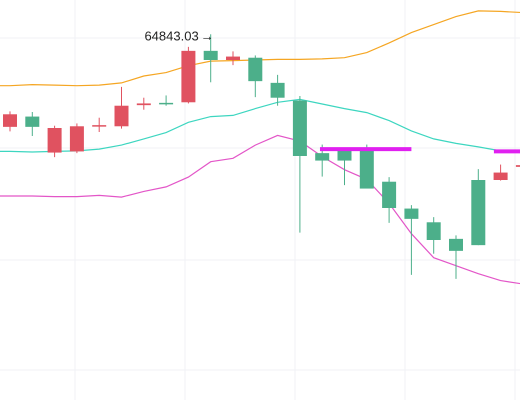  What do you see at coordinates (207, 35) in the screenshot?
I see `annotation-arrow-icon: →` at bounding box center [207, 35].